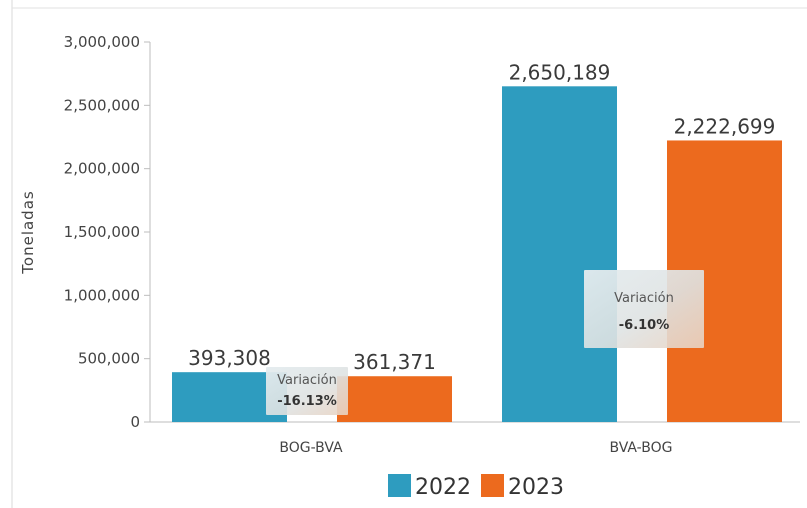 This screenshot has width=807, height=508. What do you see at coordinates (109, 359) in the screenshot?
I see `y-tick-label: 500,000` at bounding box center [109, 359].